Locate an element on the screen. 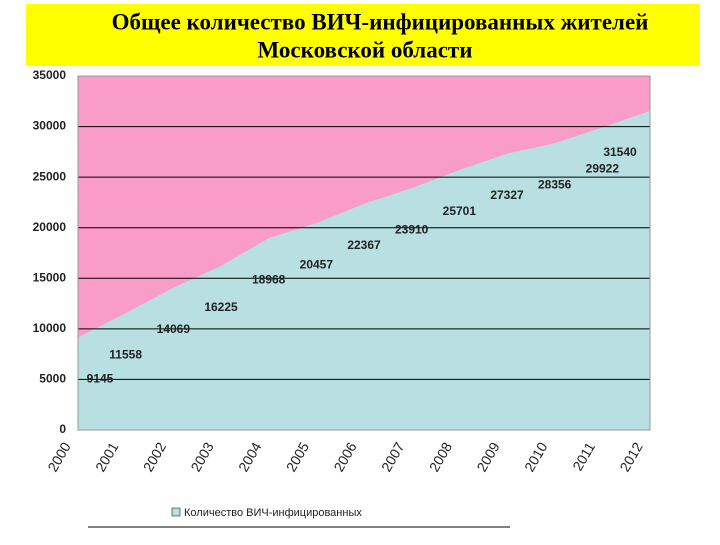 This screenshot has width=720, height=545. data-label: 9145 is located at coordinates (100, 379).